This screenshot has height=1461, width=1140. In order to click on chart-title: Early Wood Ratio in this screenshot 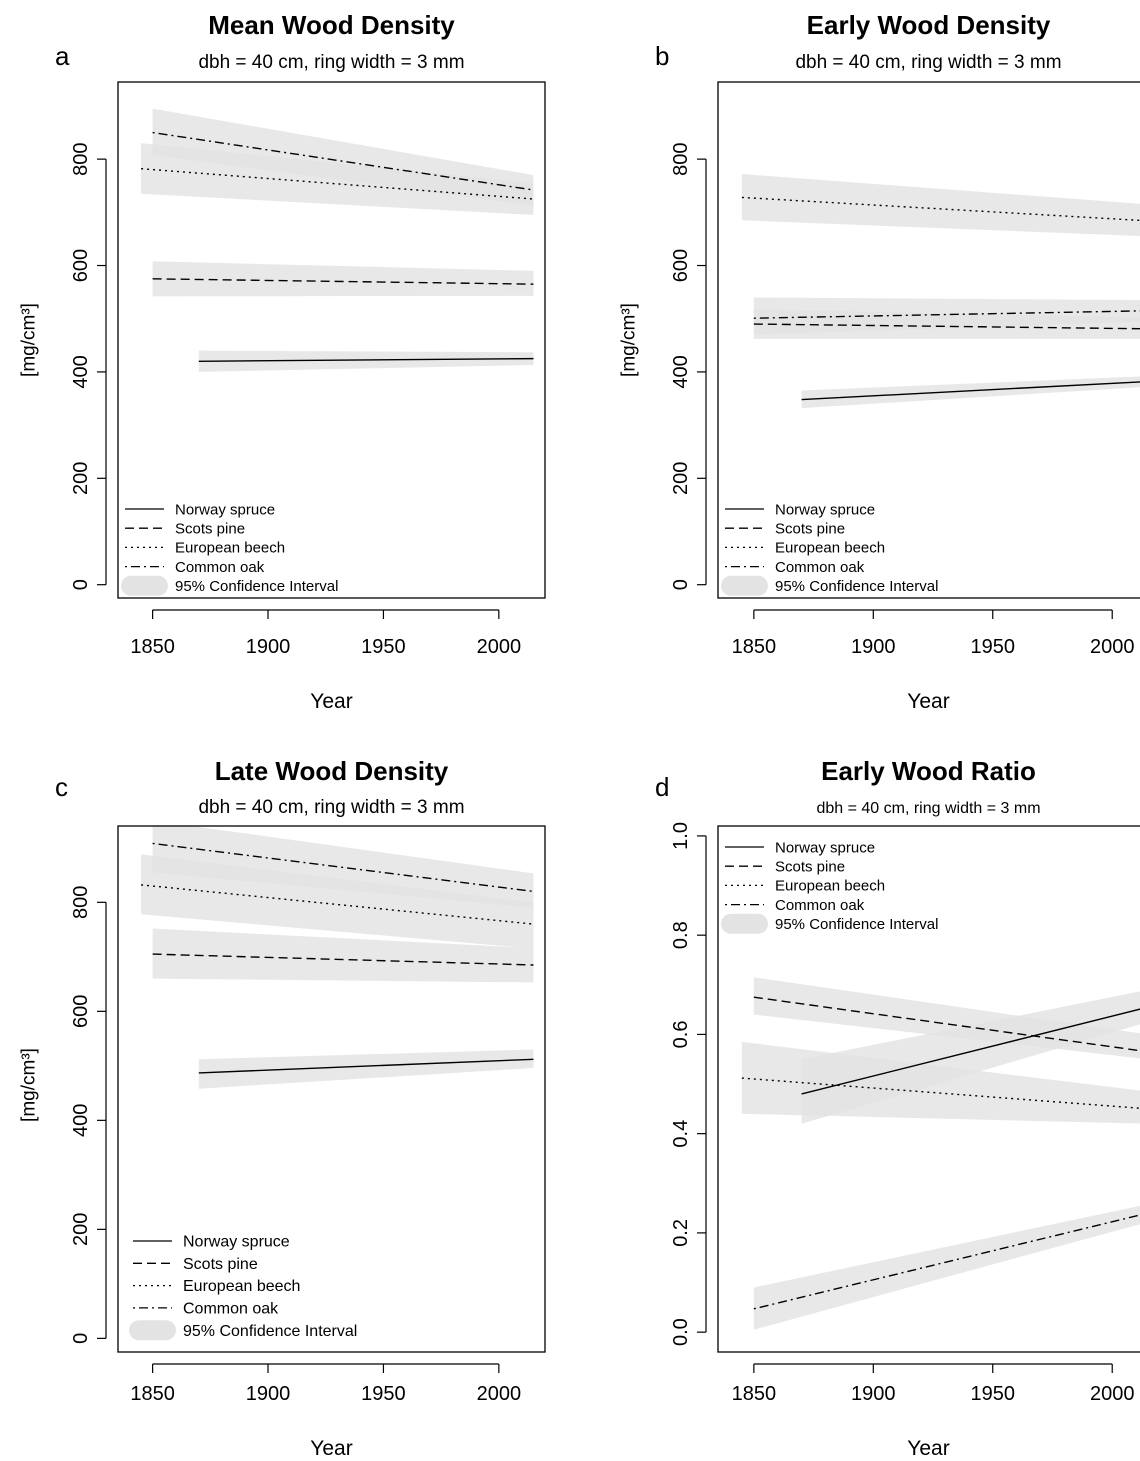, I will do `click(928, 771)`.